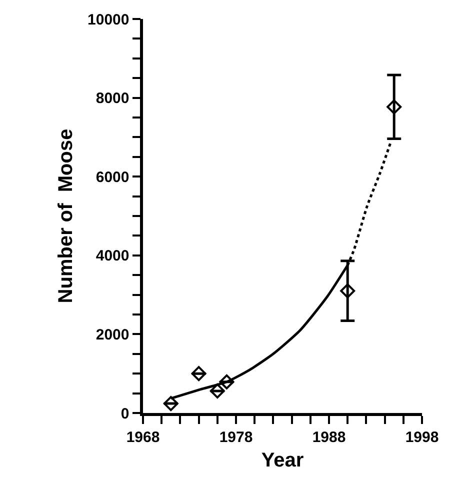  Describe the element at coordinates (236, 437) in the screenshot. I see `x-tick-label: 1978` at that location.